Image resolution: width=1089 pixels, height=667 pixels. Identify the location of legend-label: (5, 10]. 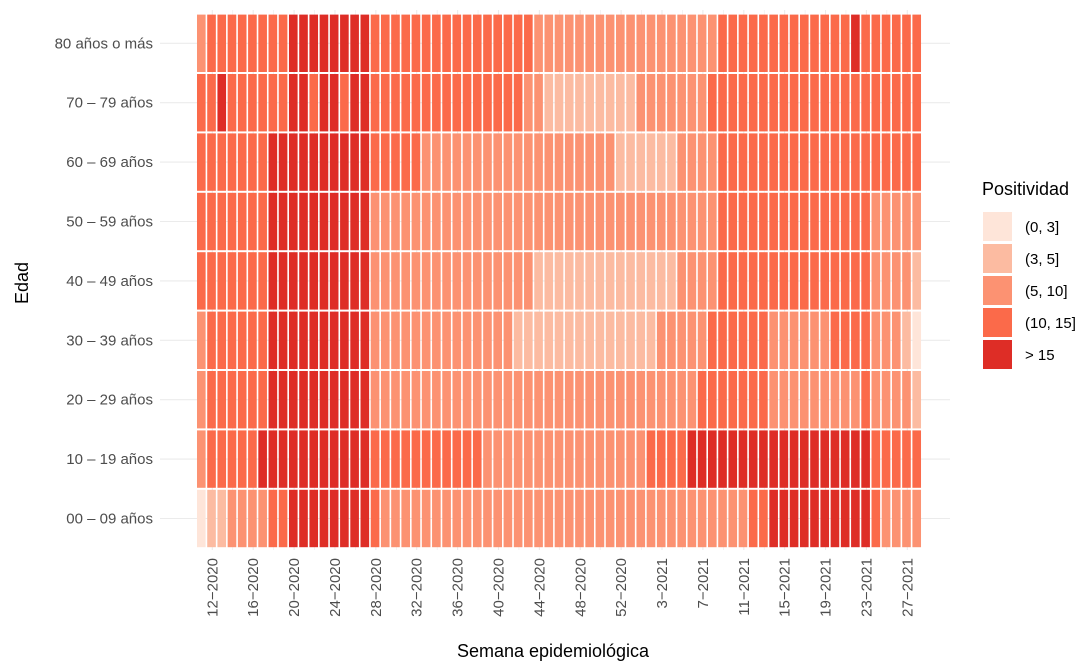
(1046, 291).